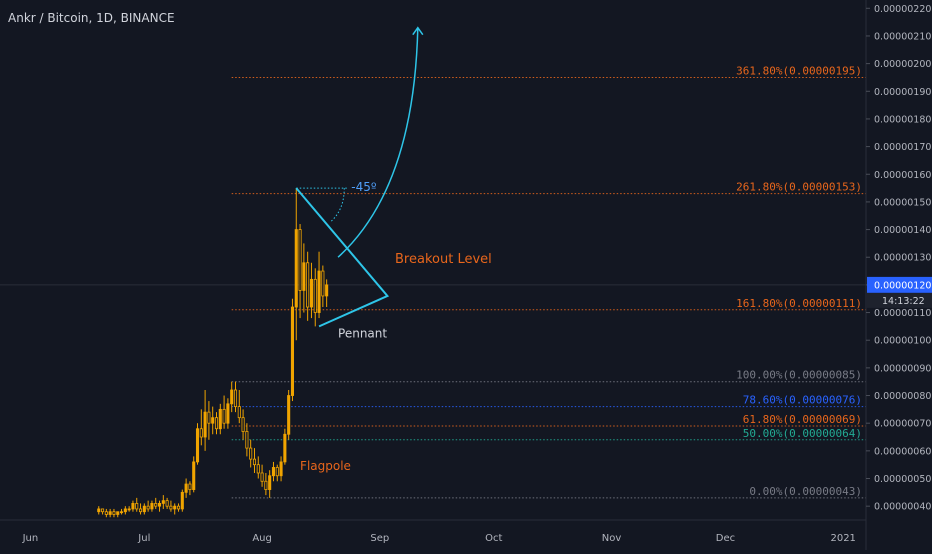 This screenshot has width=932, height=554. What do you see at coordinates (902, 119) in the screenshot?
I see `price-tick-label: 0.00000180` at bounding box center [902, 119].